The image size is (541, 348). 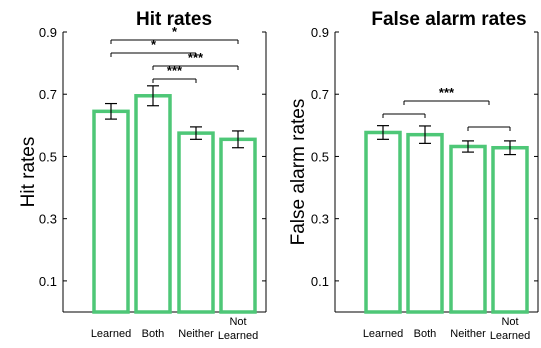 I want to click on y-axis-label: Hit rates, so click(x=28, y=172).